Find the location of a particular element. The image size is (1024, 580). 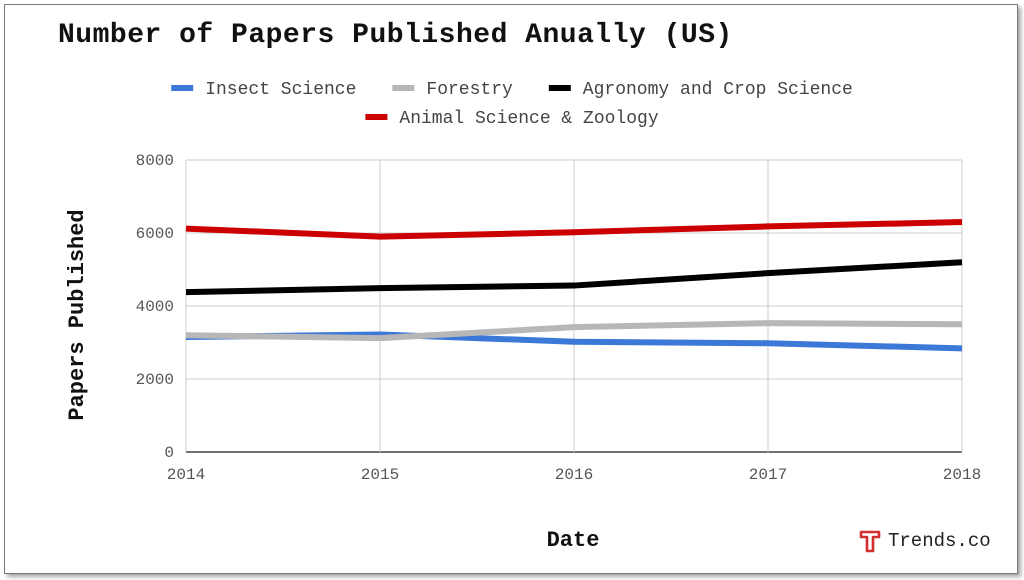

x-tick-label: 2016 is located at coordinates (574, 475).